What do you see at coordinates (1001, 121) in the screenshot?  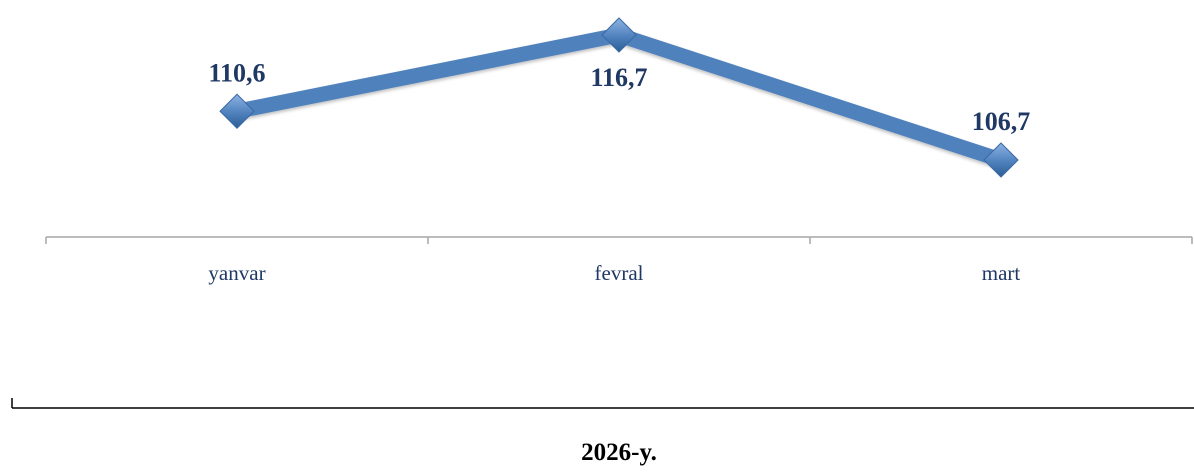 I see `data-label: 106,7` at bounding box center [1001, 121].